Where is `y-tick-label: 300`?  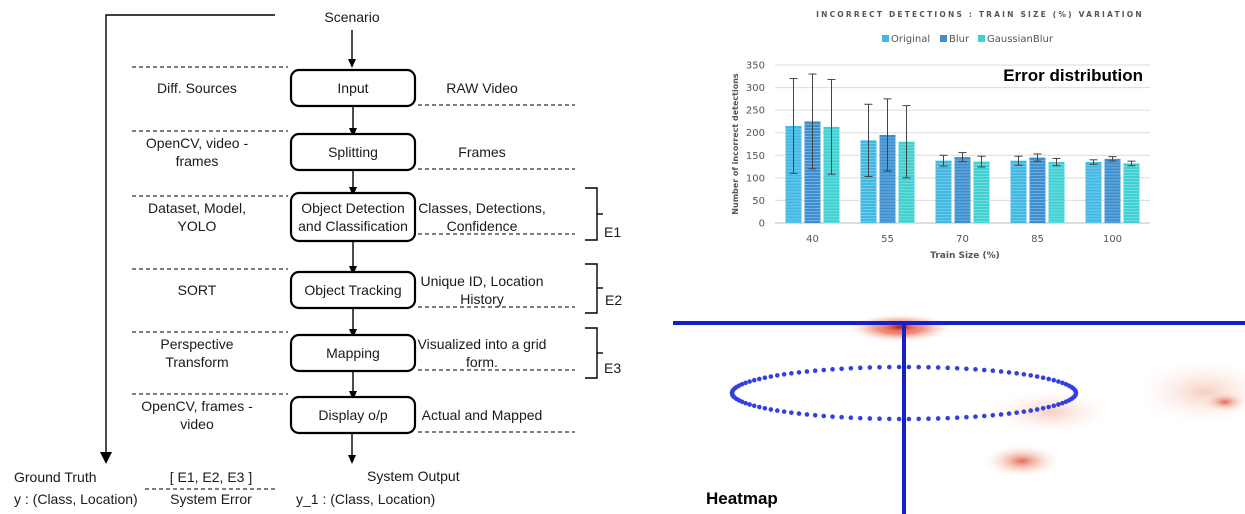 y-tick-label: 300 is located at coordinates (755, 88).